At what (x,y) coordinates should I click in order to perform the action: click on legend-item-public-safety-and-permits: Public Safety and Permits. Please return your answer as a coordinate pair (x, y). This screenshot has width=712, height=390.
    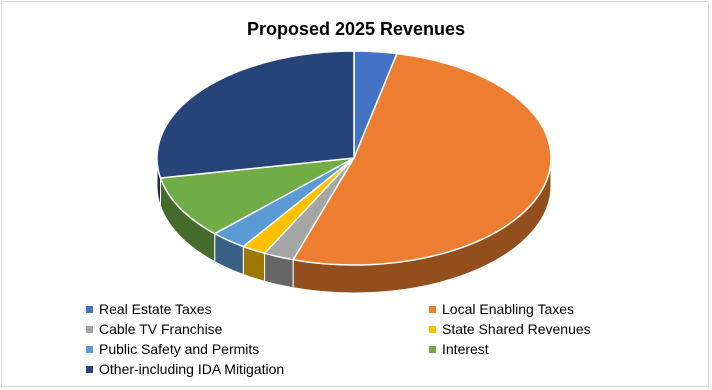
    Looking at the image, I should click on (172, 349).